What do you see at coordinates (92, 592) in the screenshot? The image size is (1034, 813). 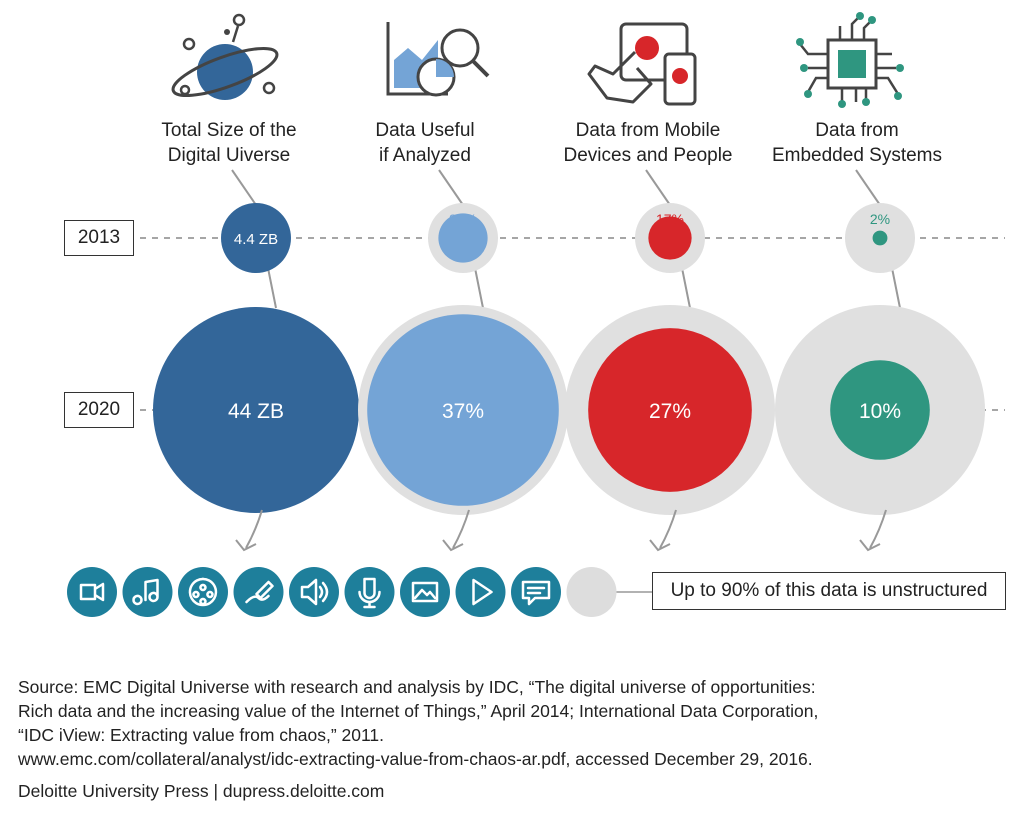 I see `video-icon` at bounding box center [92, 592].